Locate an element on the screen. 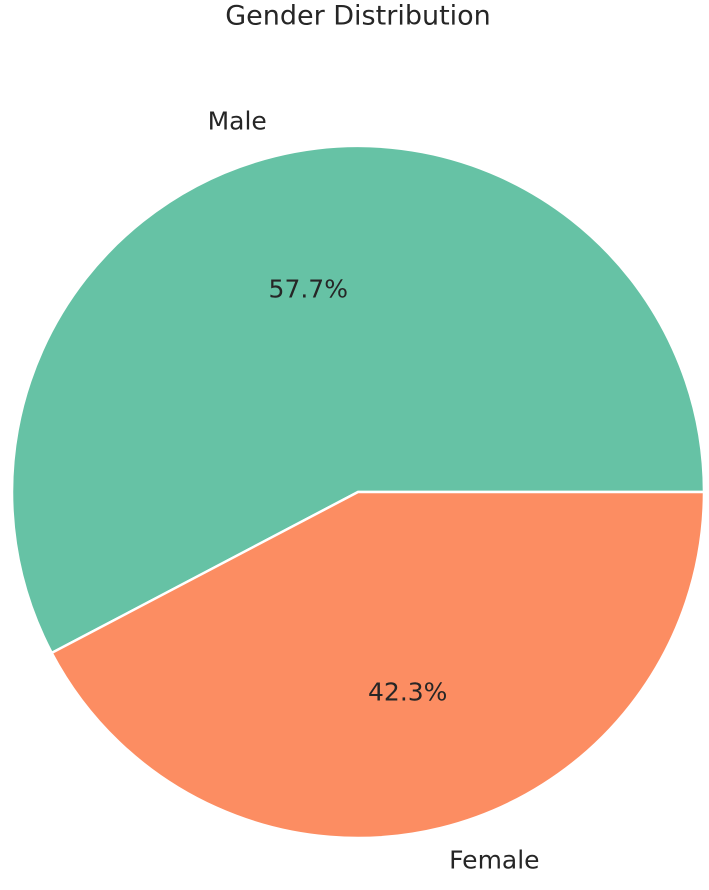 The width and height of the screenshot is (709, 890). slice-label: Male is located at coordinates (237, 120).